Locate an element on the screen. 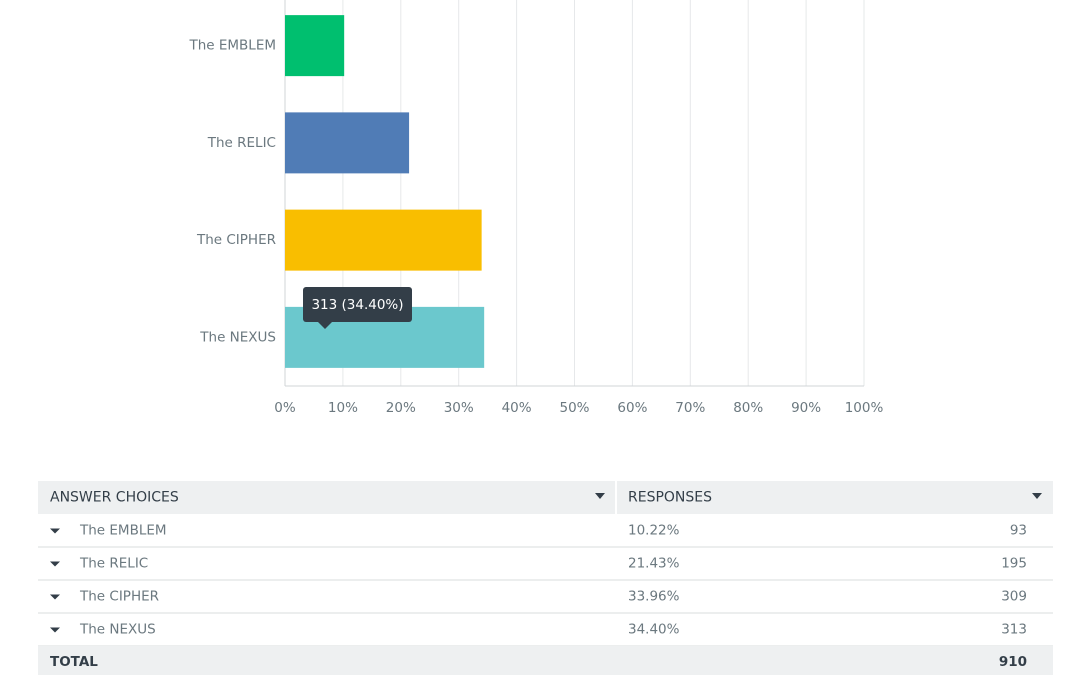 This screenshot has width=1080, height=679. x-tick-label: 30% is located at coordinates (459, 408).